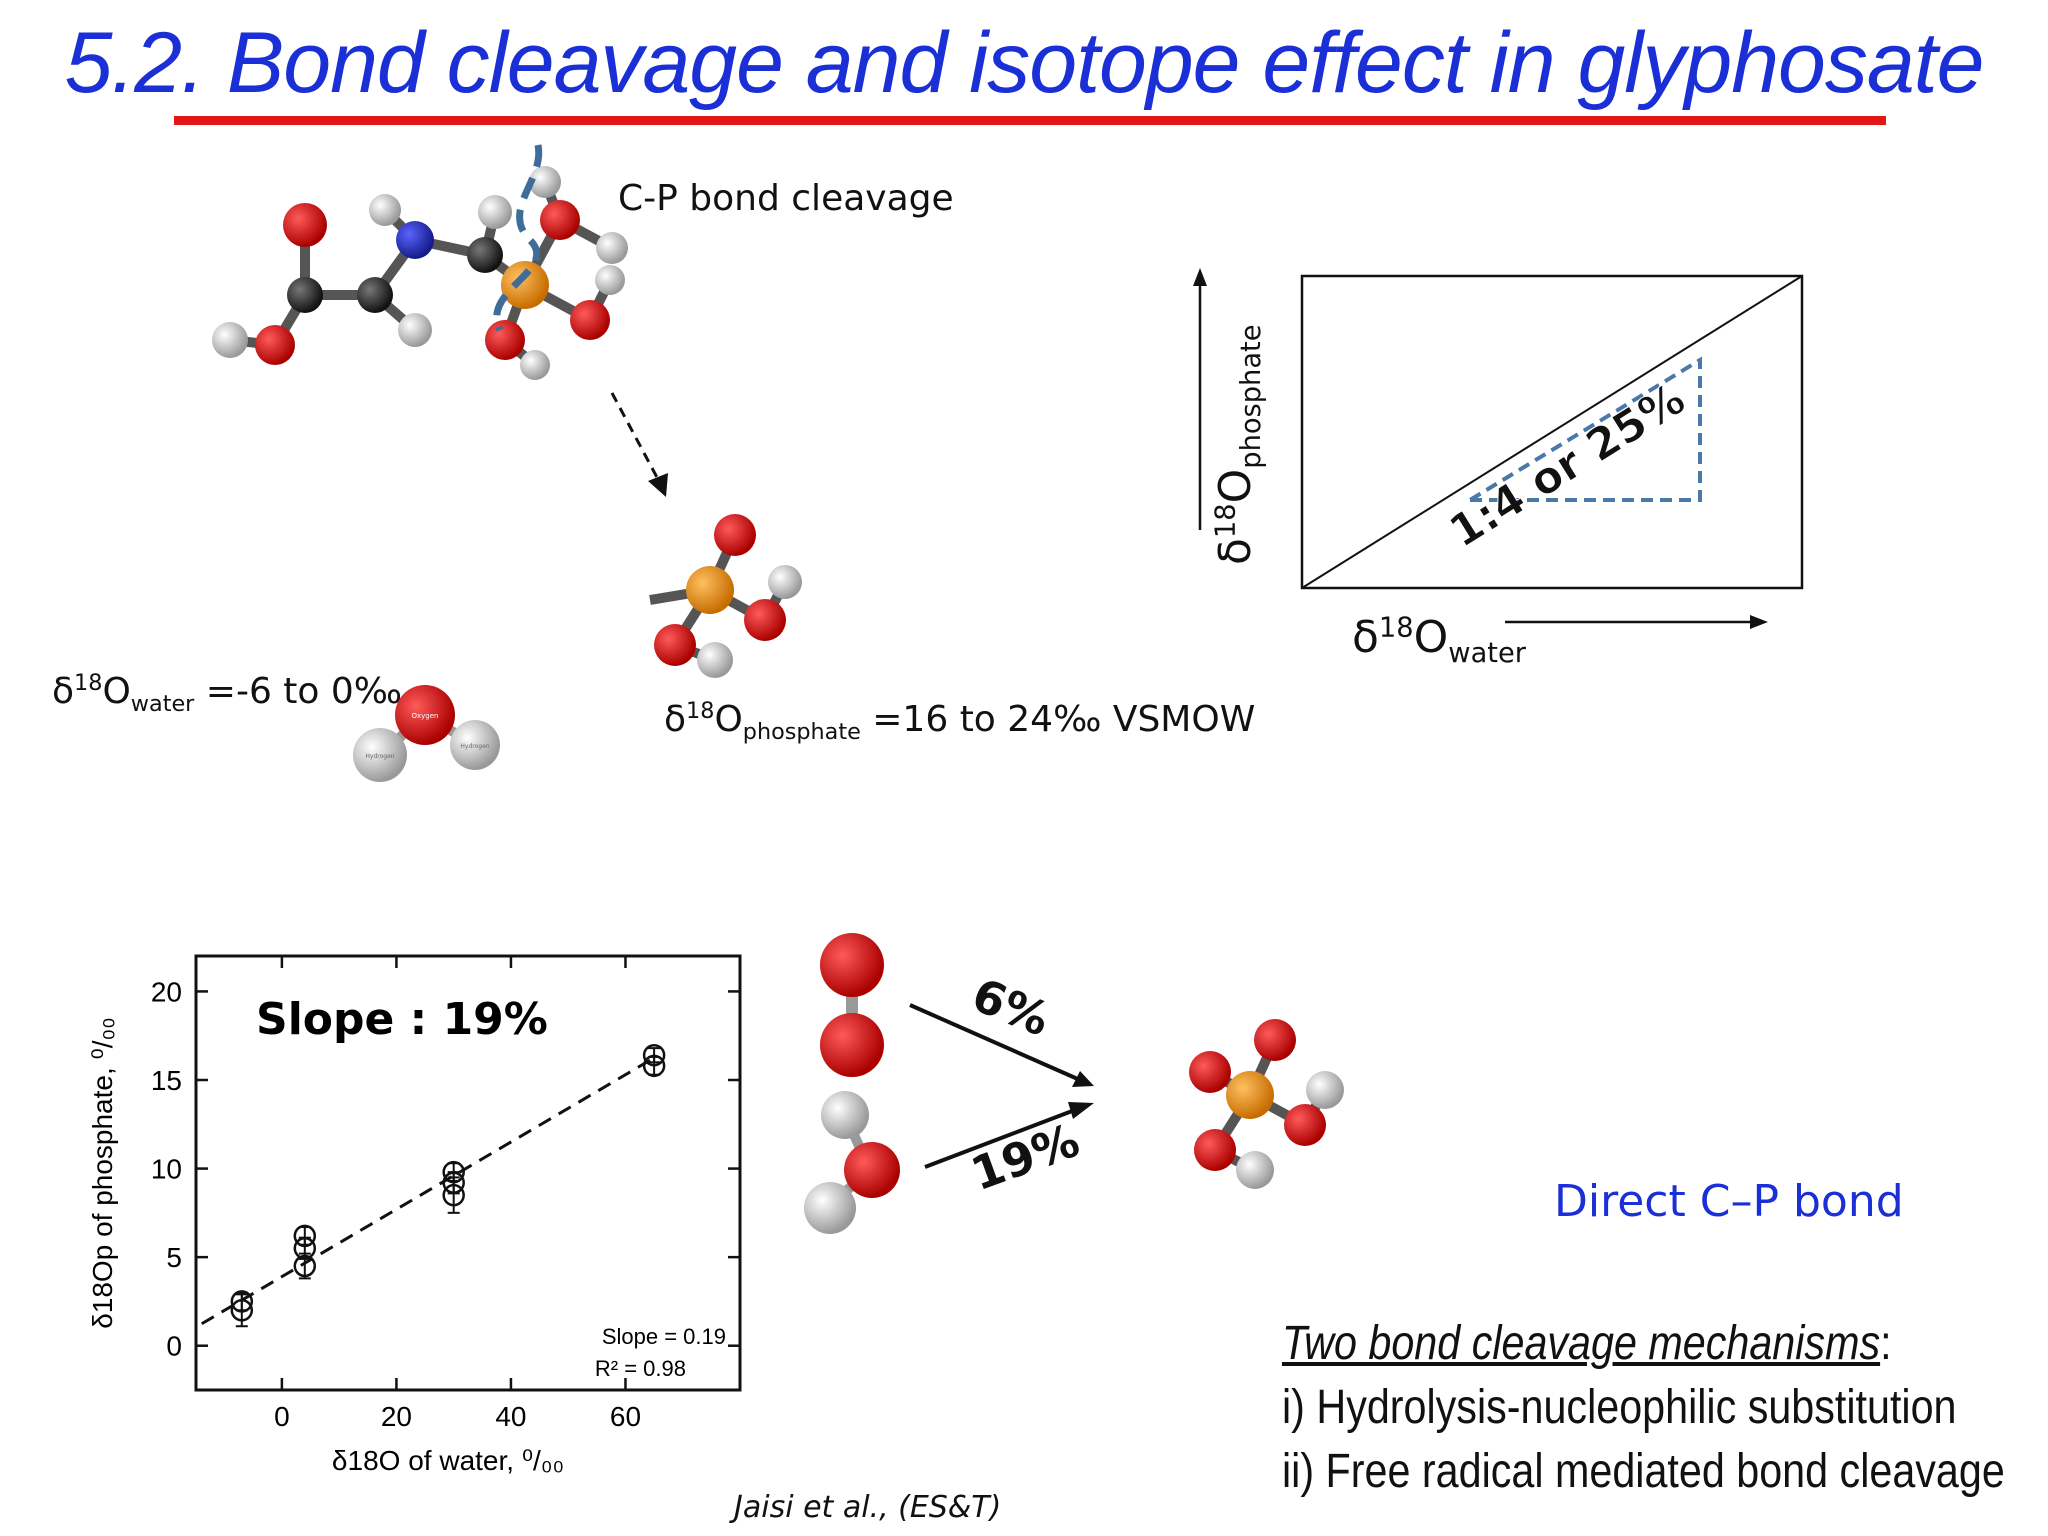 This screenshot has width=2048, height=1536. What do you see at coordinates (786, 198) in the screenshot?
I see `cp-cleavage-label: C-P bond cleavage` at bounding box center [786, 198].